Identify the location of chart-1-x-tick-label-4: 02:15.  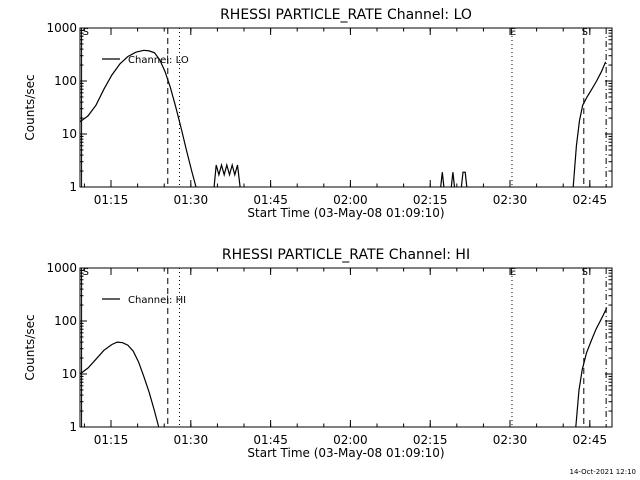
(430, 440).